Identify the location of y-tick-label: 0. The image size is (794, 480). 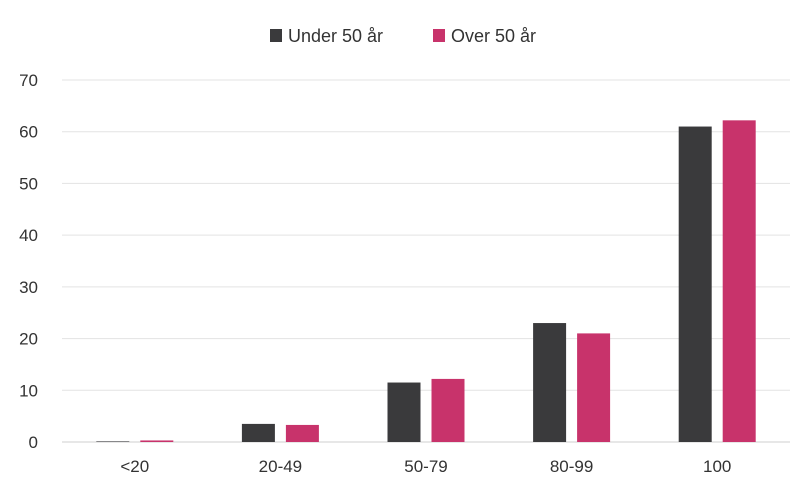
(33, 442).